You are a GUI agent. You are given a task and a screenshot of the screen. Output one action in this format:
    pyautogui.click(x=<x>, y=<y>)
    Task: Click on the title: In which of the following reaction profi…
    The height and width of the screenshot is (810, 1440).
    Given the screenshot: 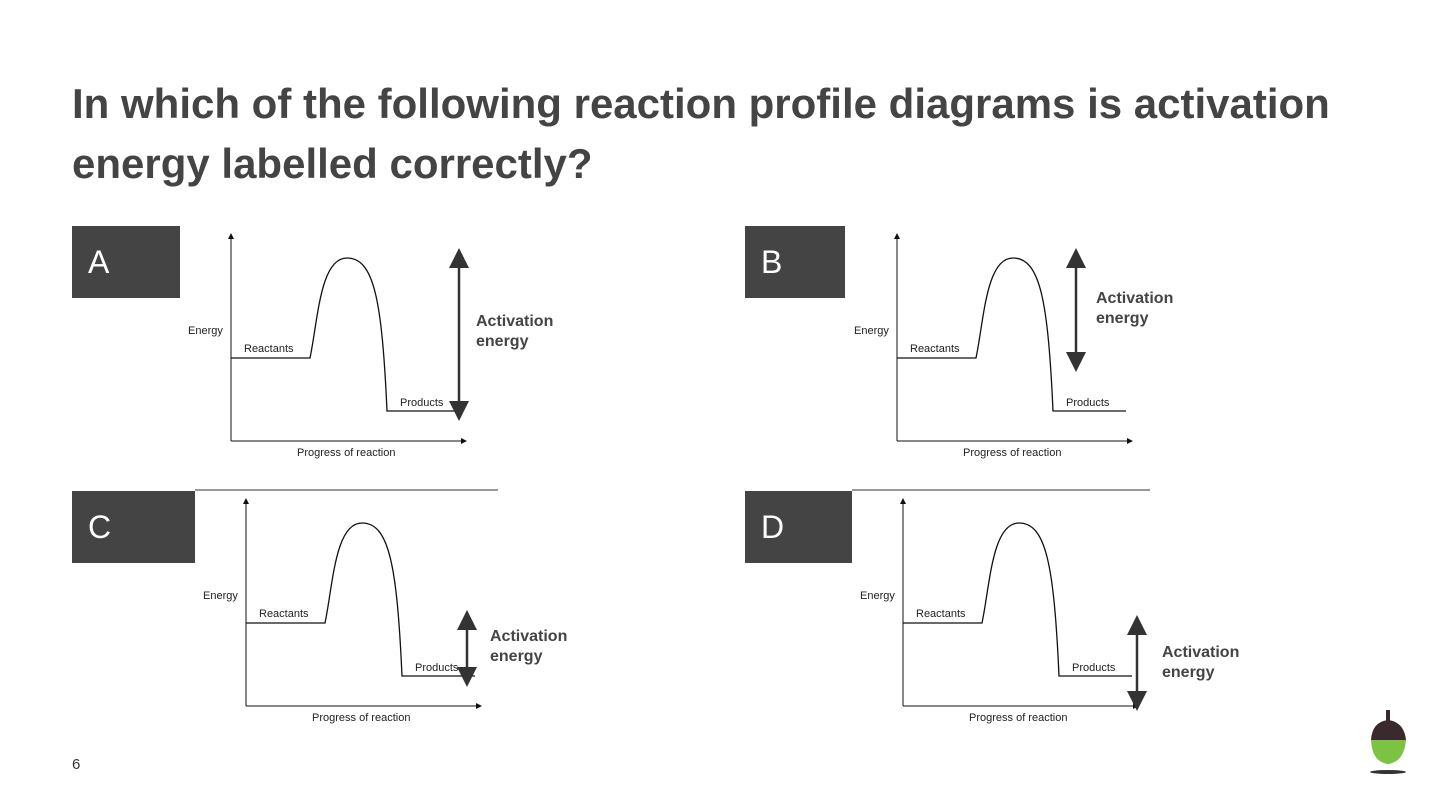 What is the action you would take?
    pyautogui.click(x=701, y=133)
    